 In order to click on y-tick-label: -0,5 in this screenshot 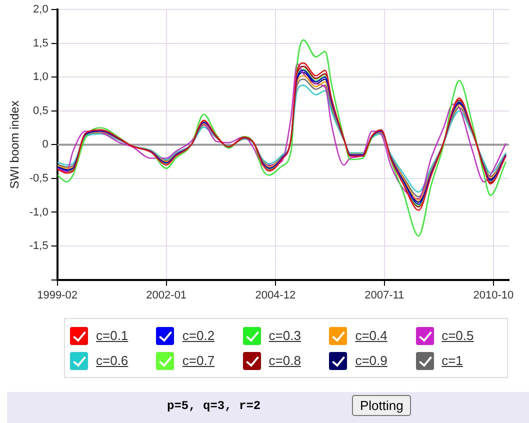, I will do `click(38, 178)`.